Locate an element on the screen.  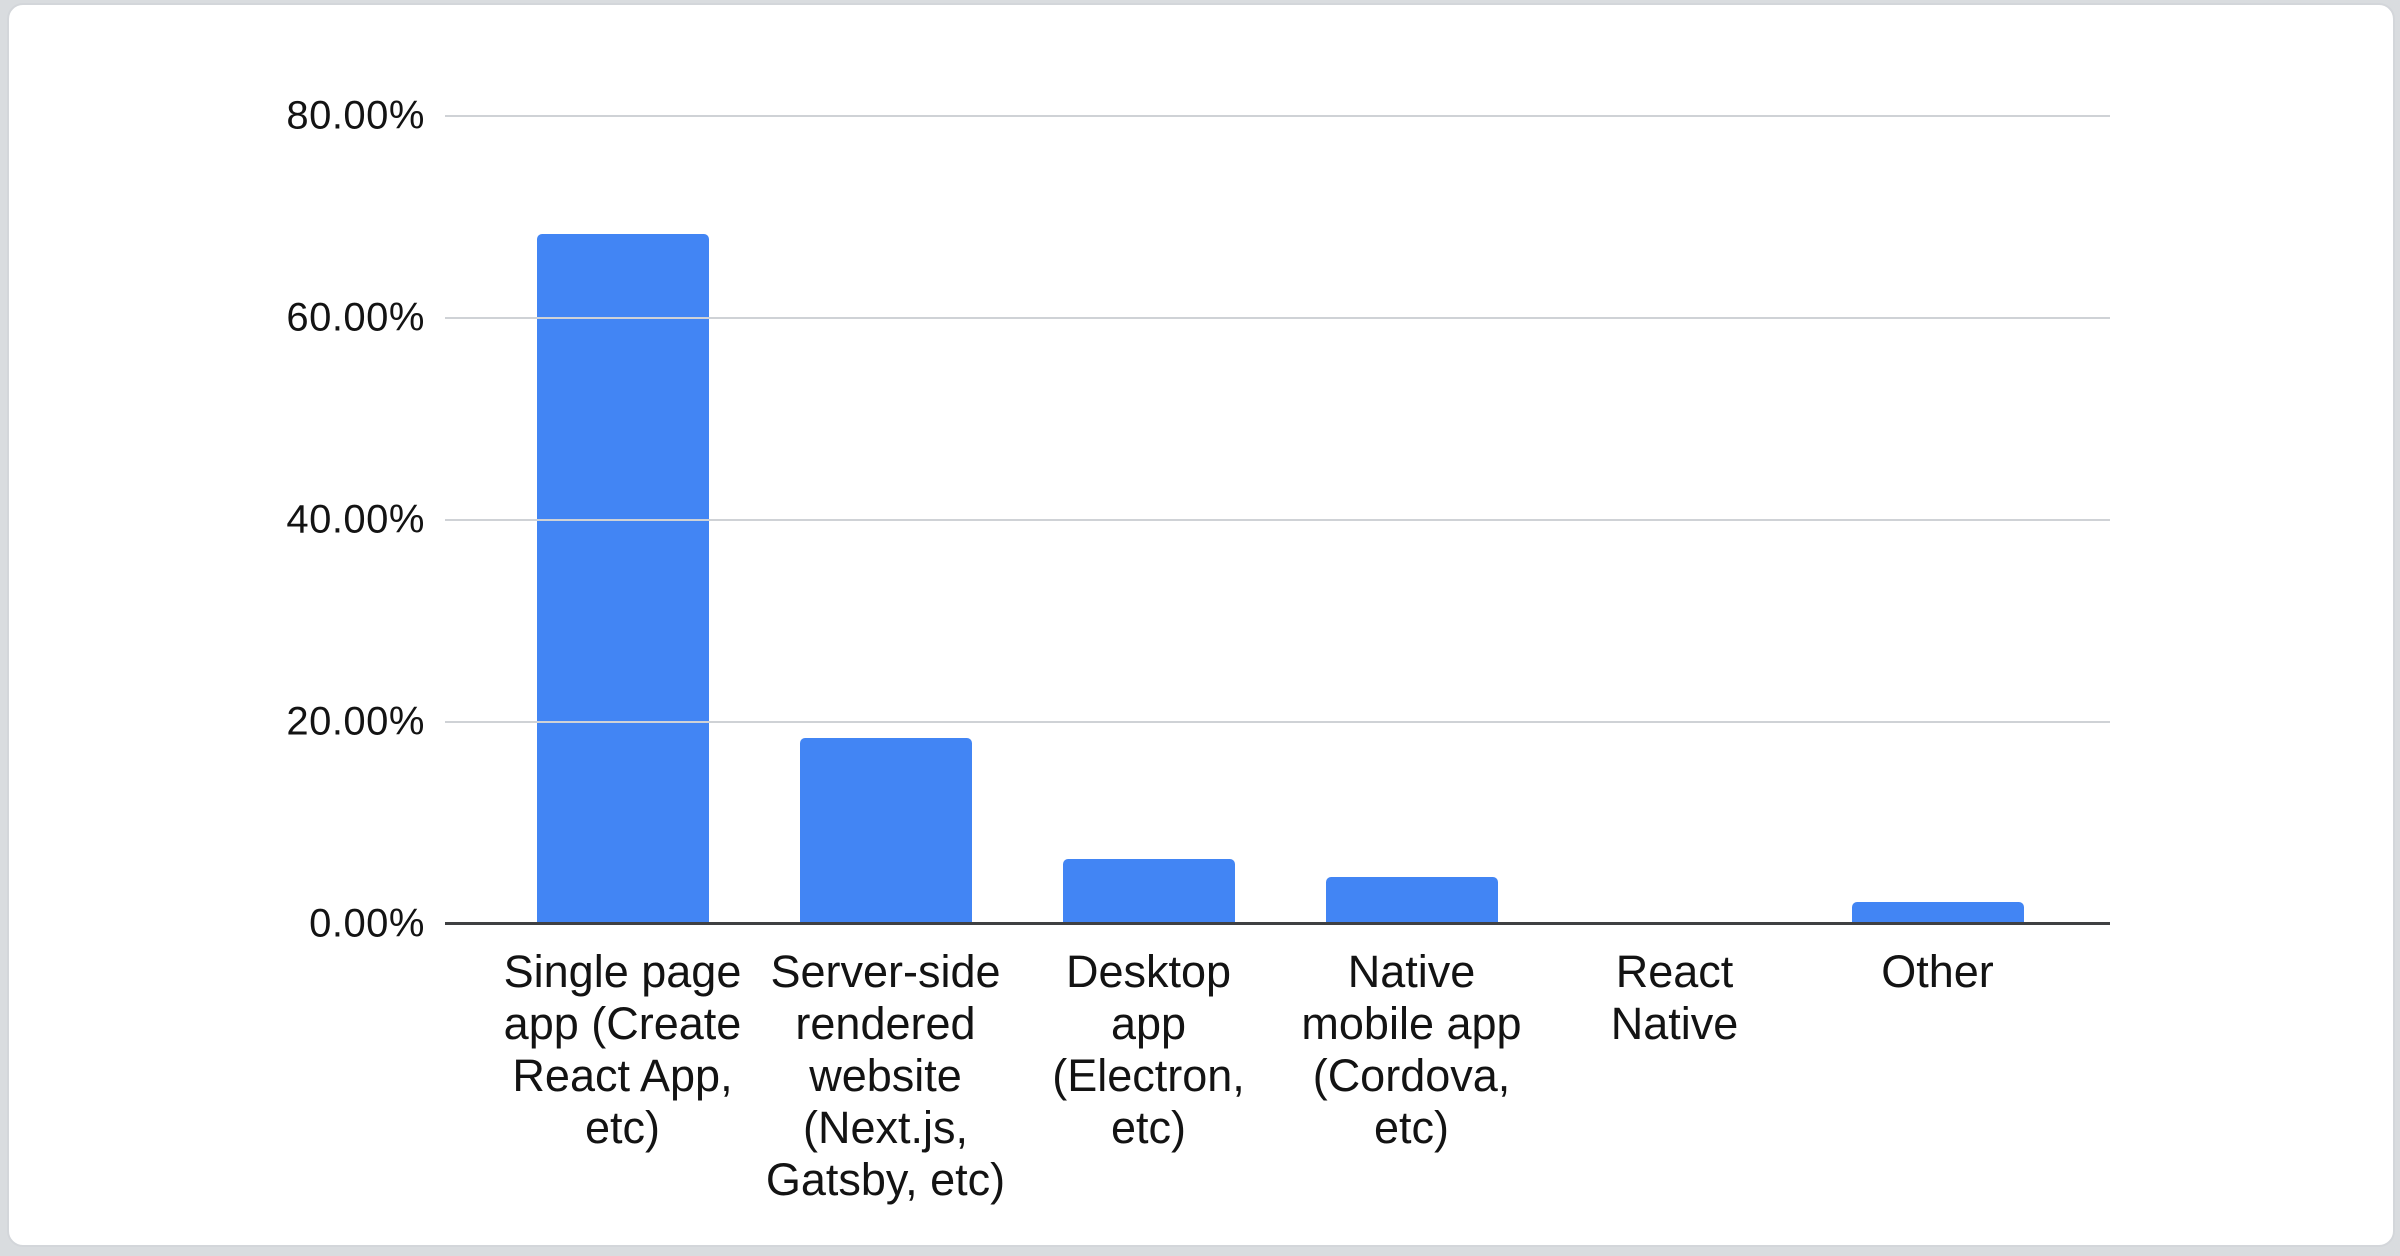
y-tick-label-60: 60.00% is located at coordinates (355, 317).